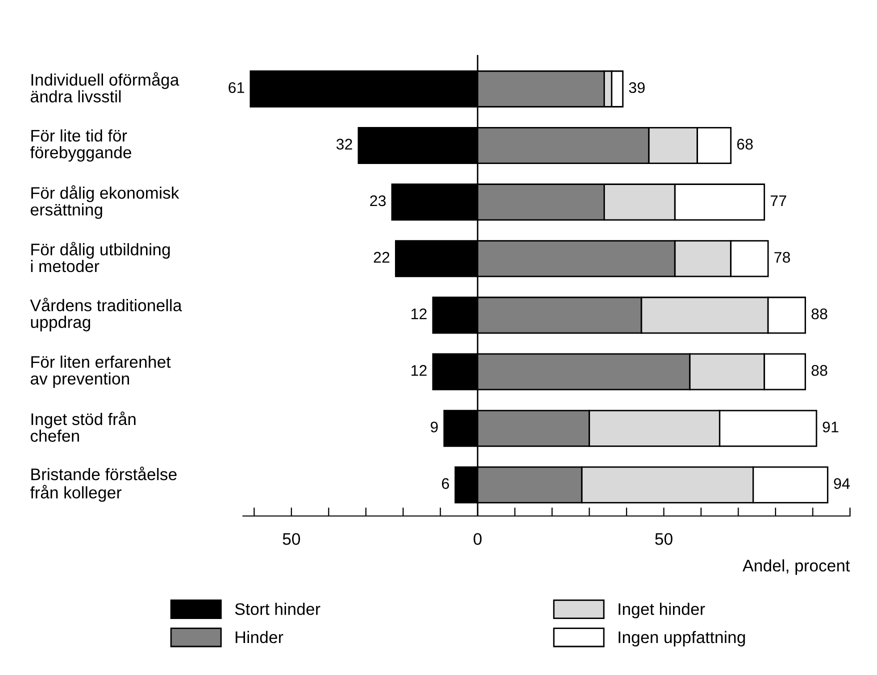  Describe the element at coordinates (236, 88) in the screenshot. I see `annotation: 61` at that location.